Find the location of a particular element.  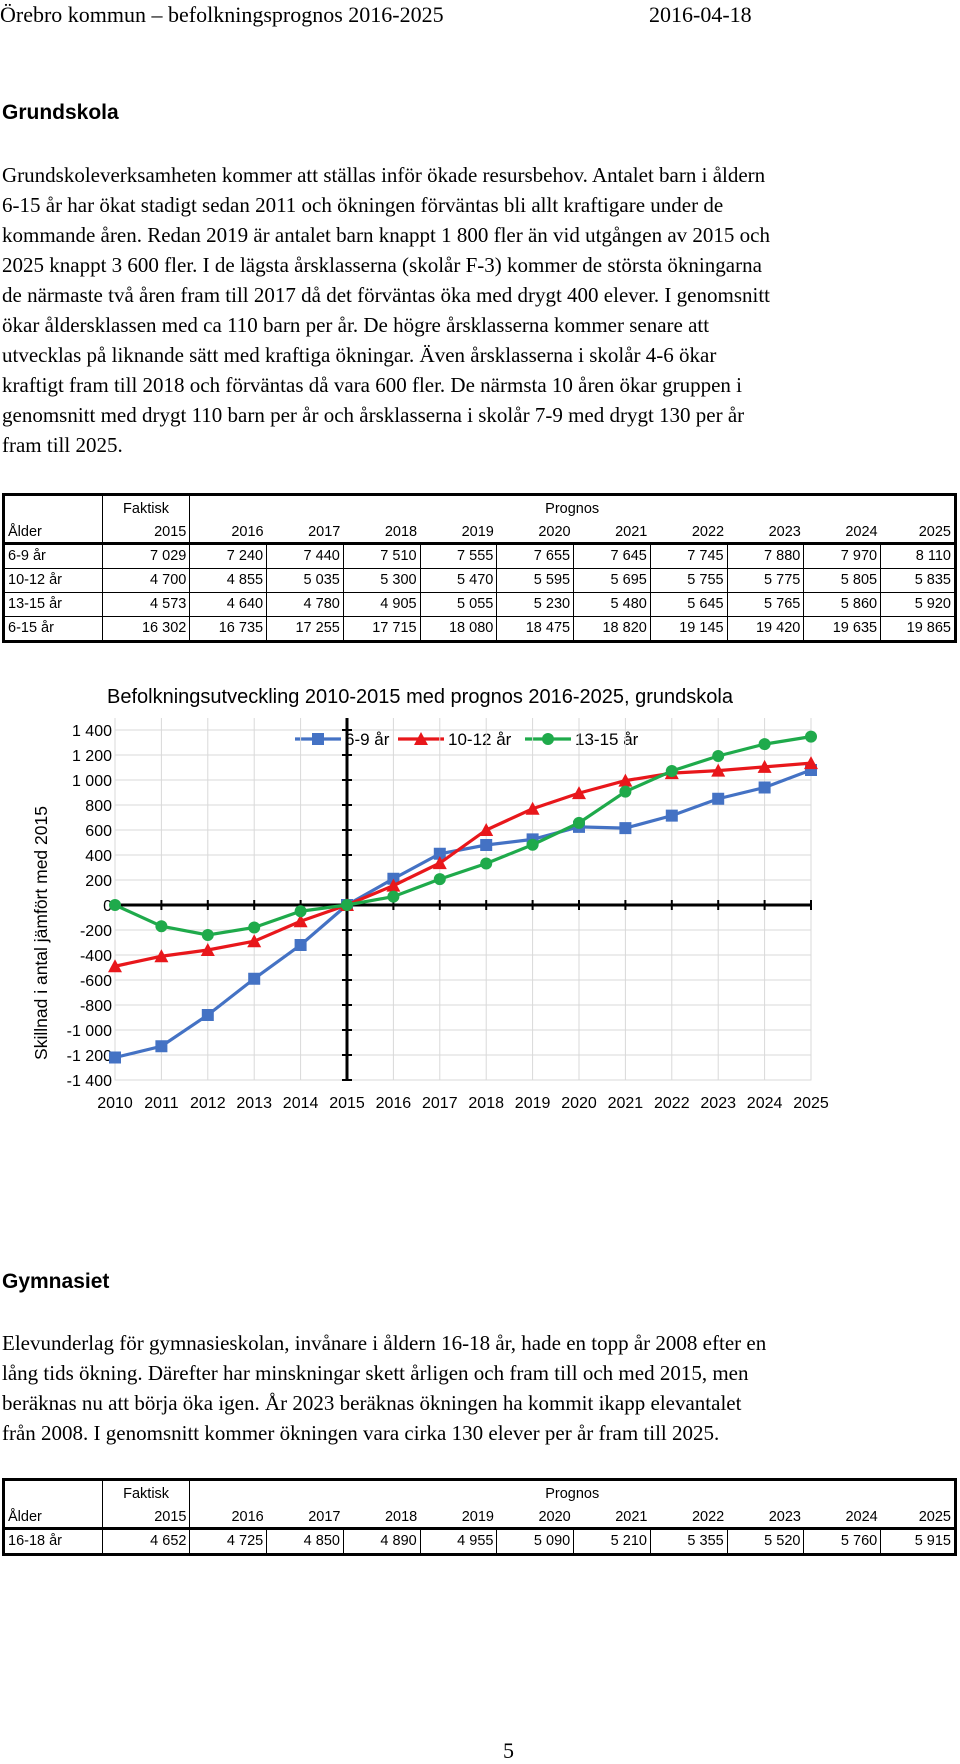

x-tick-label: 2024 is located at coordinates (765, 1103).